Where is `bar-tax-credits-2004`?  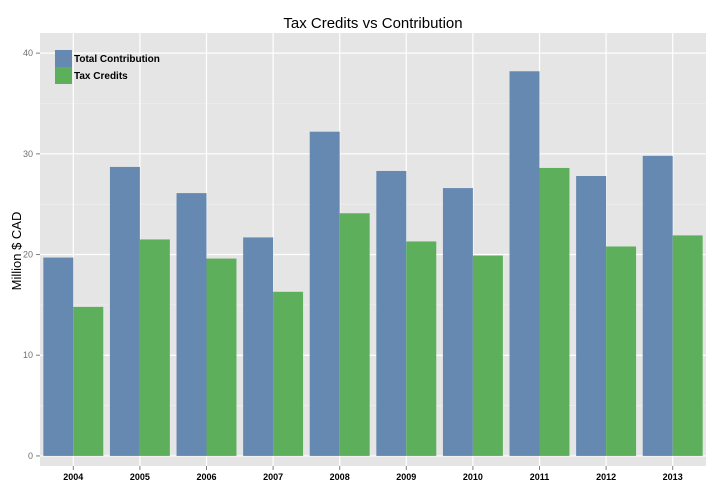
bar-tax-credits-2004 is located at coordinates (88, 381).